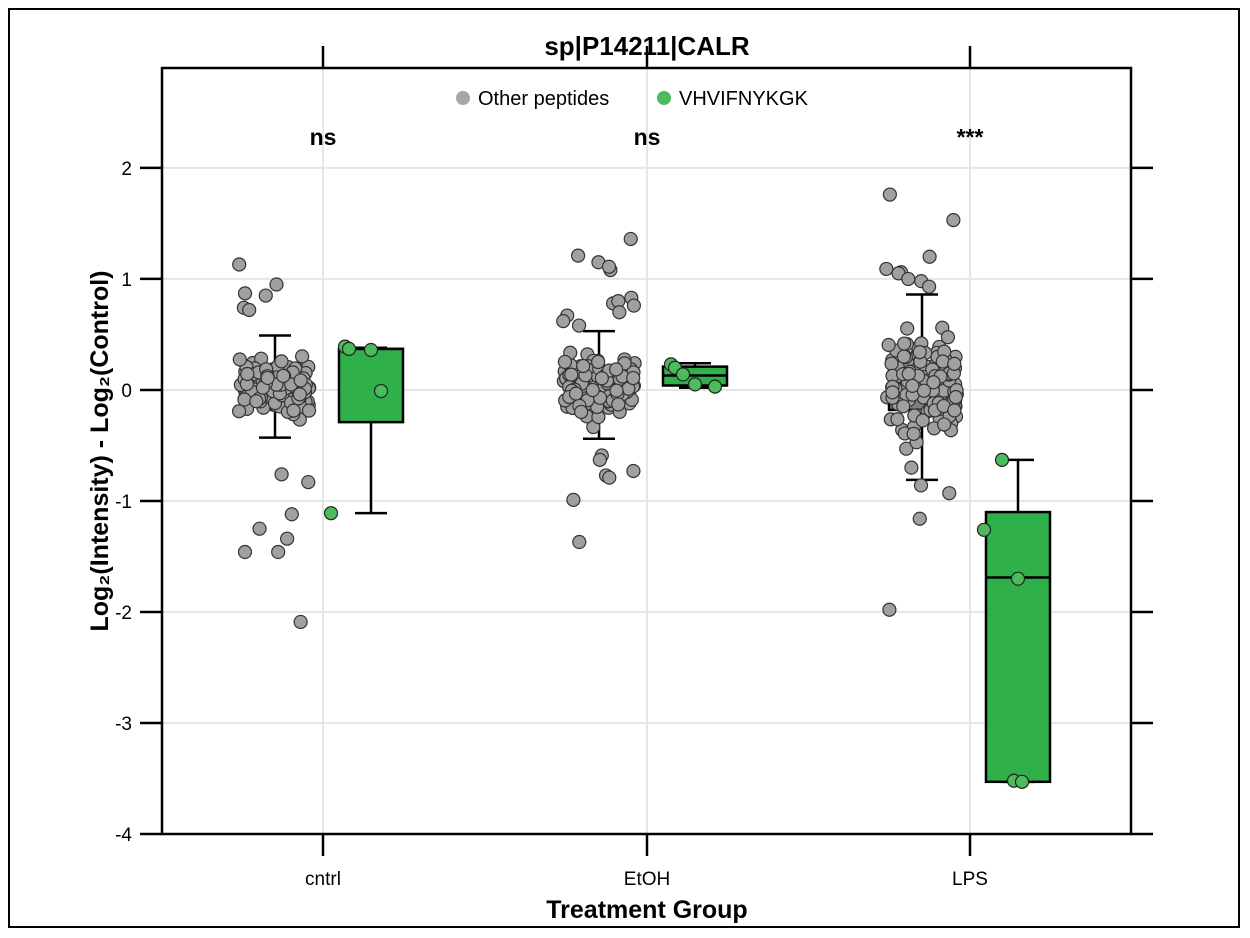 The height and width of the screenshot is (938, 1250). I want to click on y-tick-label: 2, so click(126, 169).